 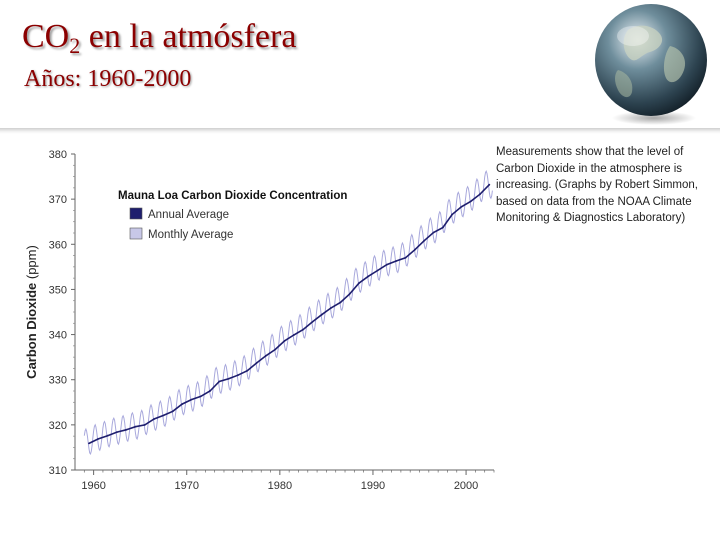 I want to click on legend-swatch-annual, so click(x=136, y=213).